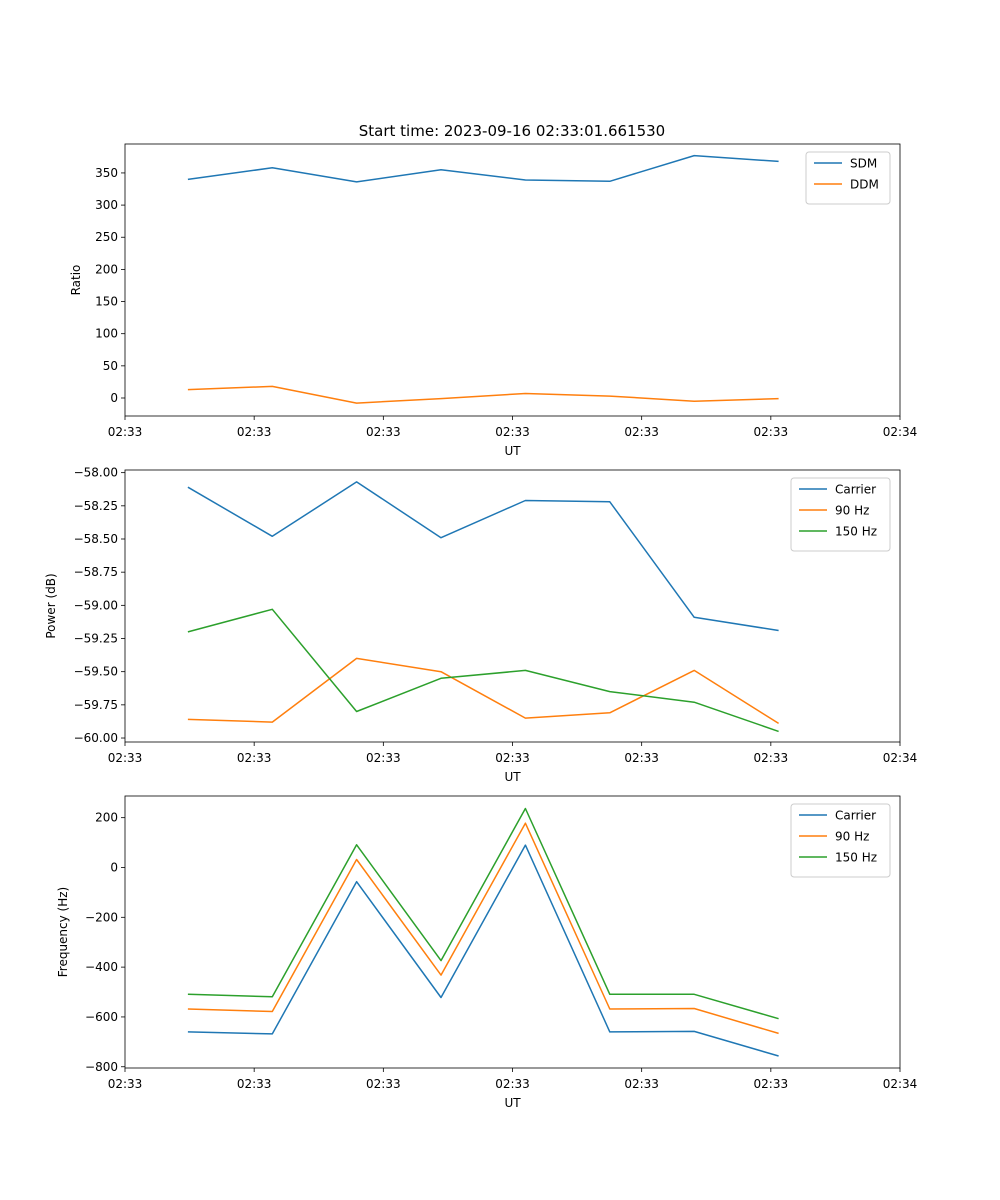 The width and height of the screenshot is (1000, 1200). What do you see at coordinates (106, 173) in the screenshot?
I see `y-tick-label: 350` at bounding box center [106, 173].